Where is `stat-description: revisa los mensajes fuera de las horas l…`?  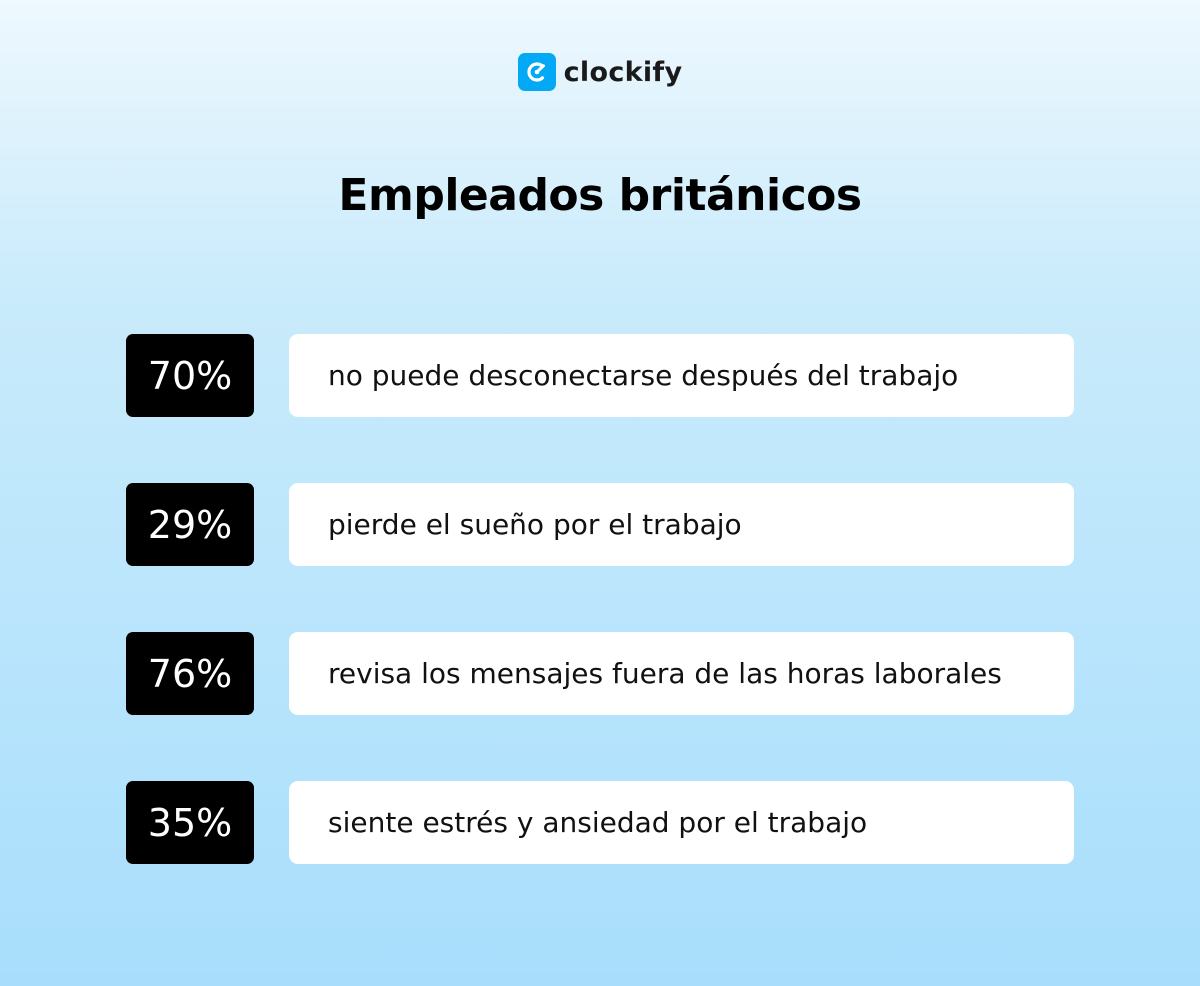 stat-description: revisa los mensajes fuera de las horas l… is located at coordinates (665, 673).